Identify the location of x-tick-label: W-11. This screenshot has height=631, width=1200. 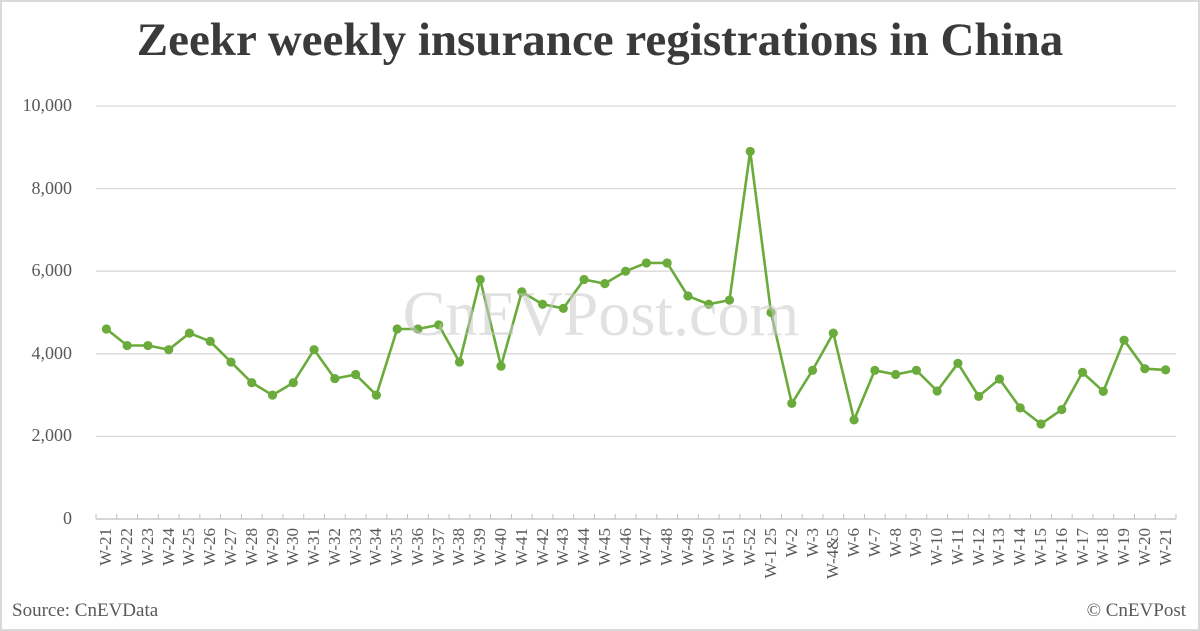
(957, 547).